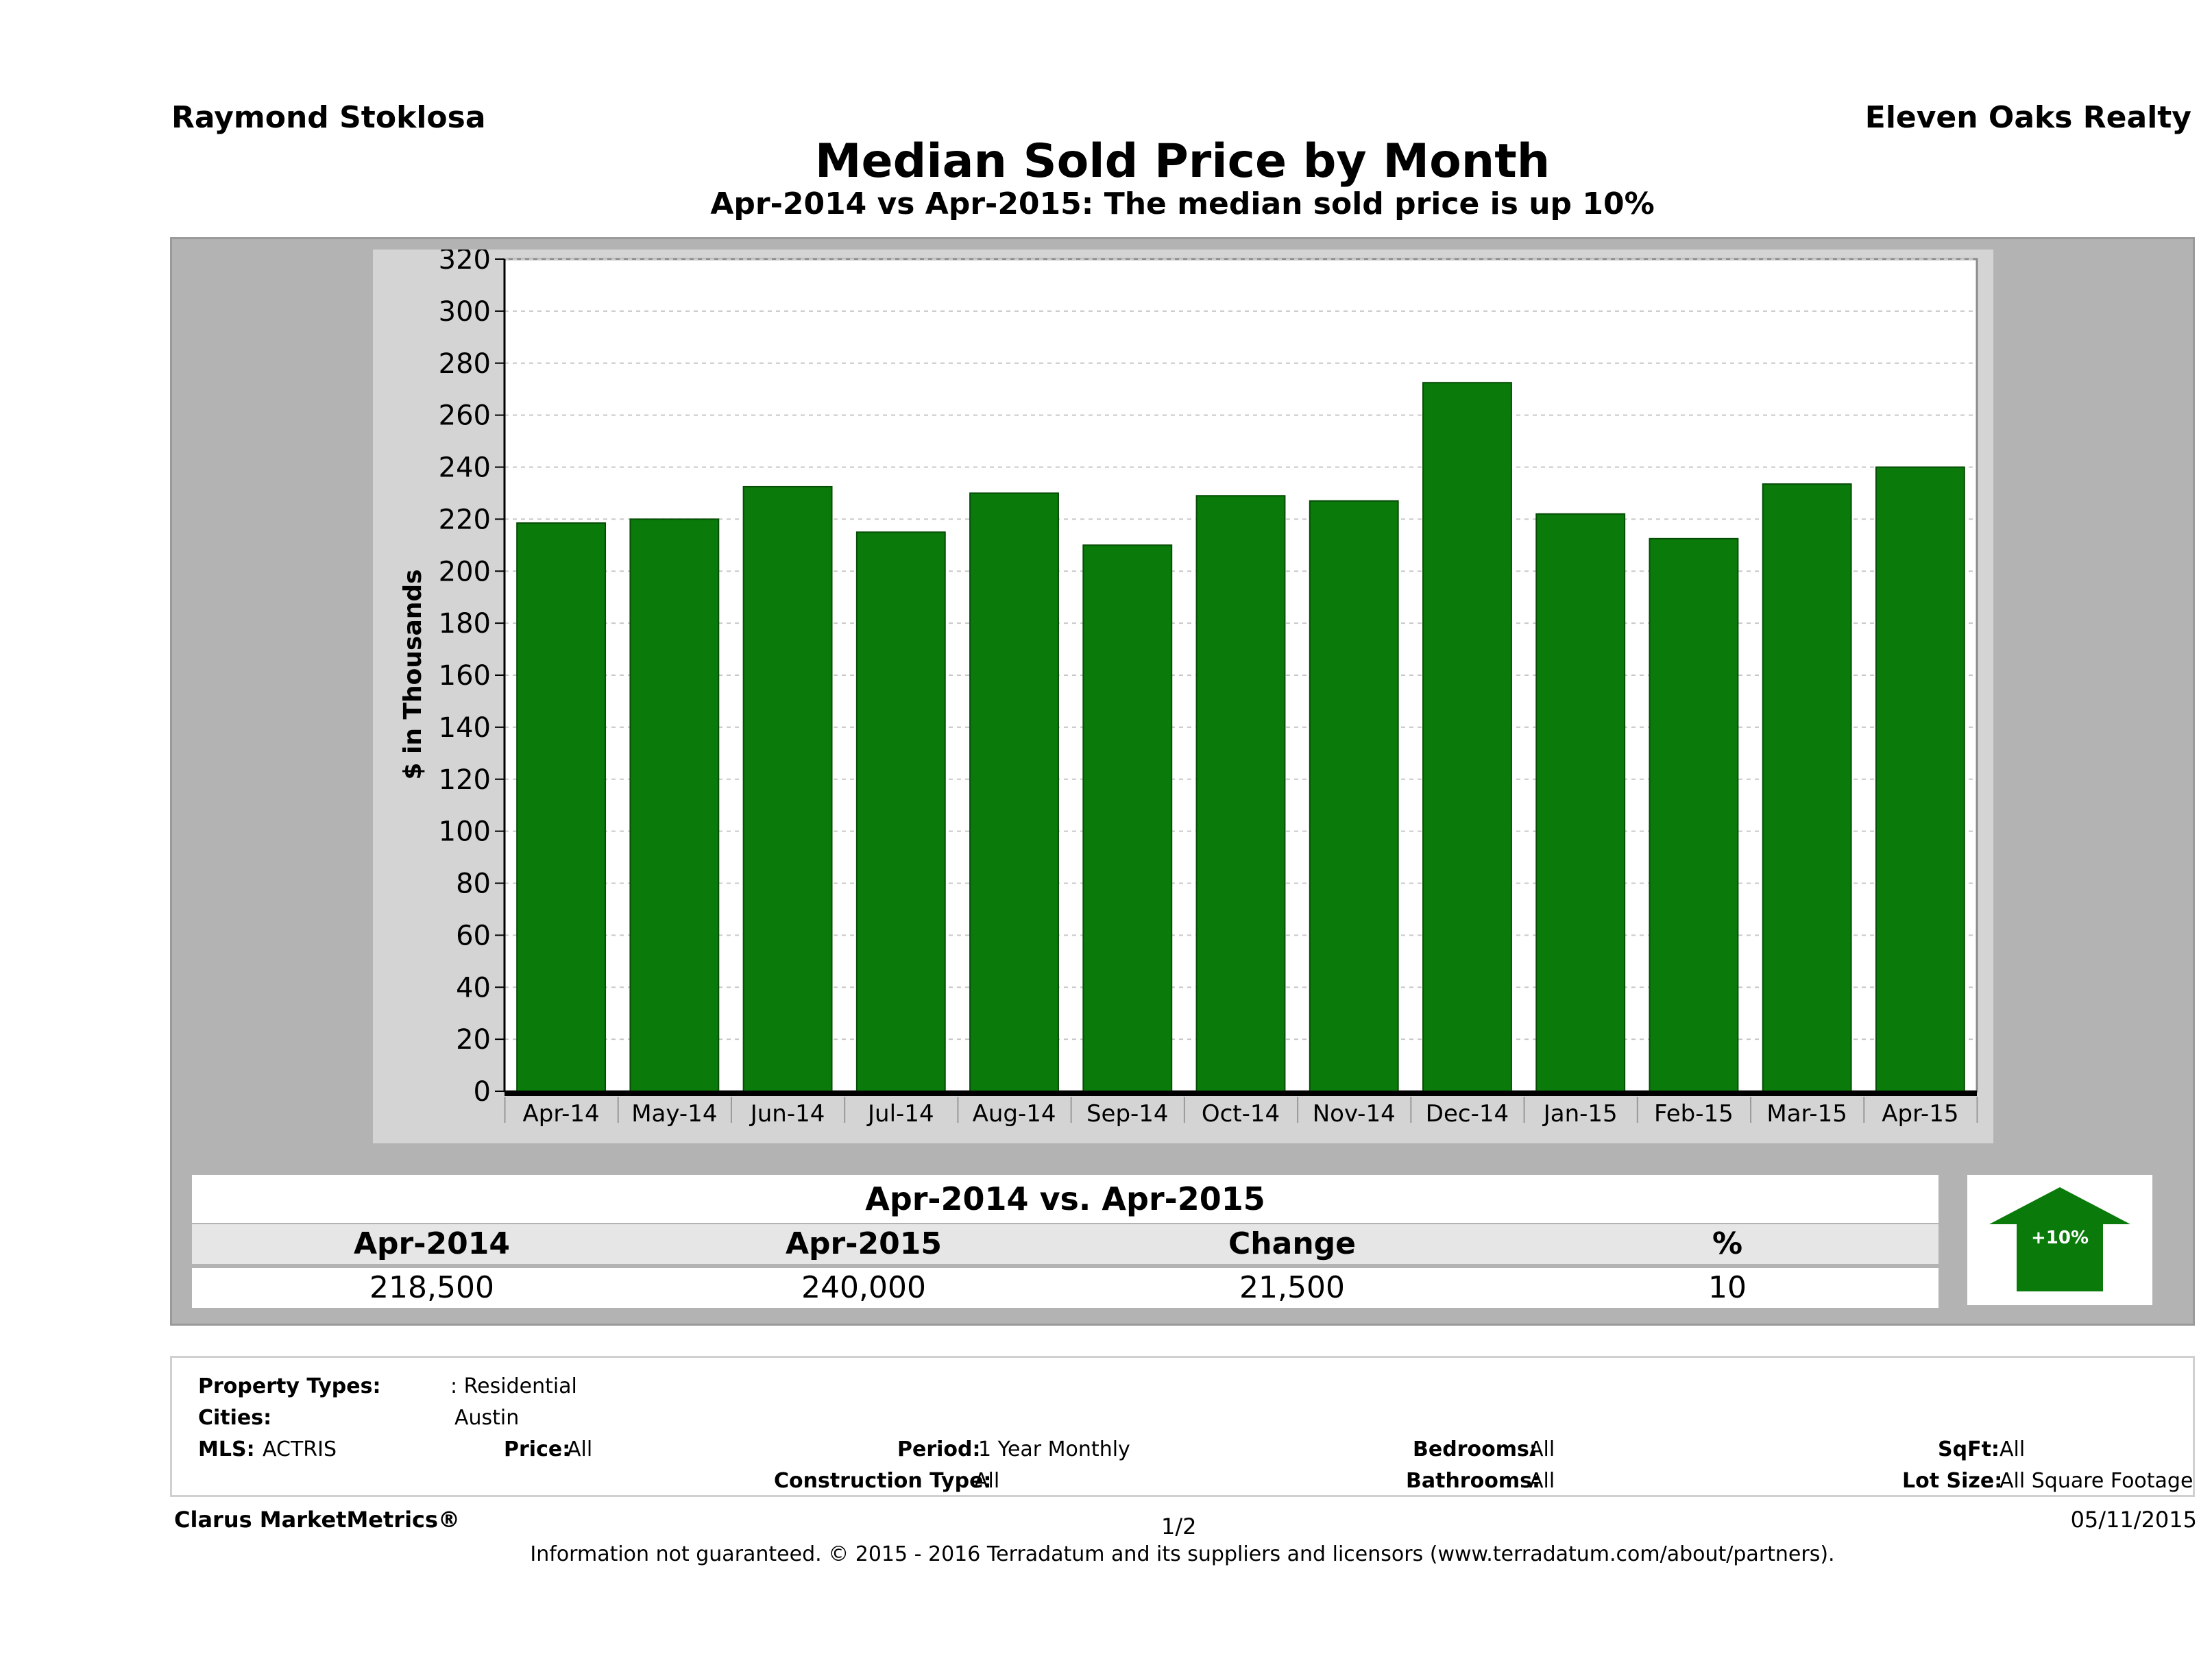 This screenshot has height=1678, width=2212. Describe the element at coordinates (1354, 1114) in the screenshot. I see `x-tick-label: Nov-14` at that location.